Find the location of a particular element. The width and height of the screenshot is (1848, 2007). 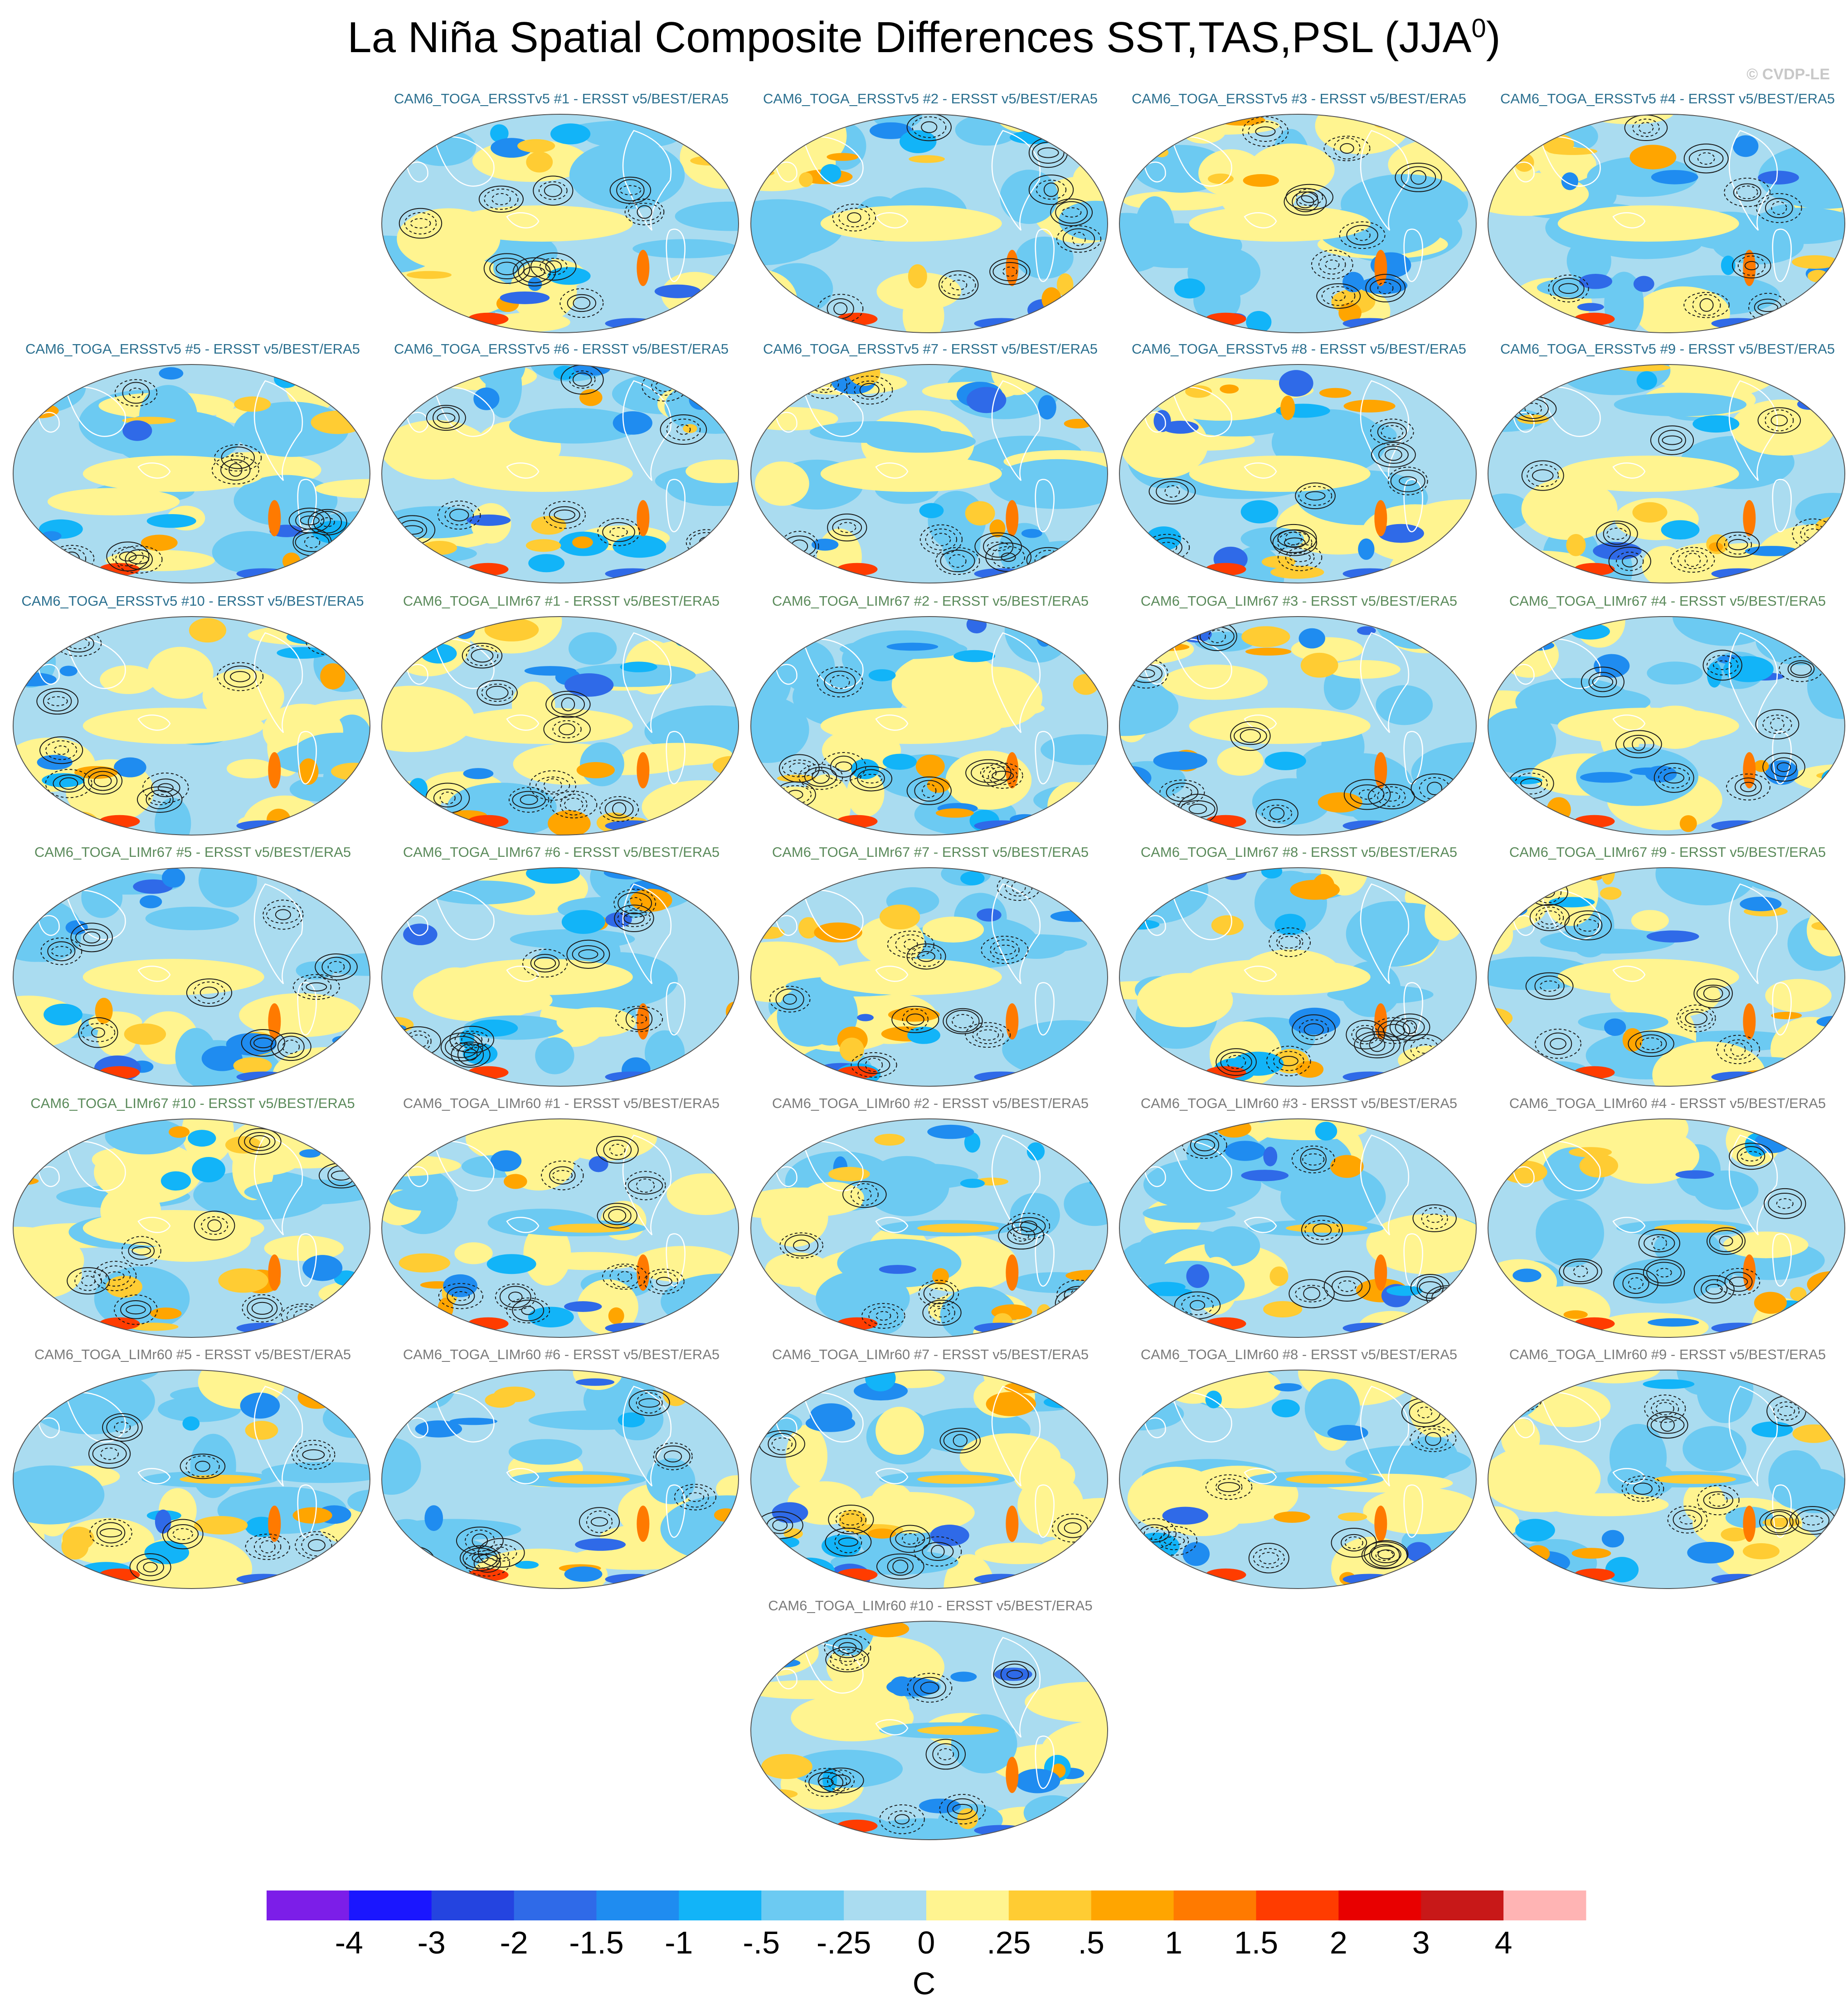

colorbar-tick-label: 2 is located at coordinates (1338, 1942).